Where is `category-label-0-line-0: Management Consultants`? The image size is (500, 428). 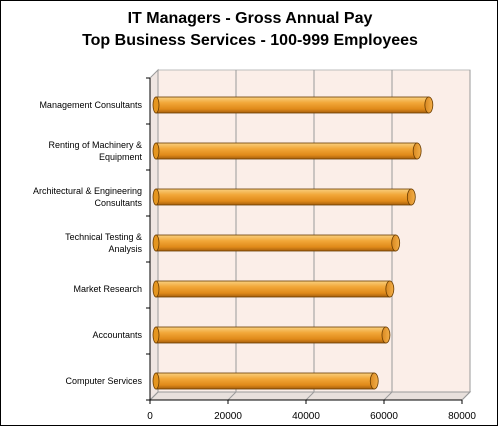 category-label-0-line-0: Management Consultants is located at coordinates (90, 105).